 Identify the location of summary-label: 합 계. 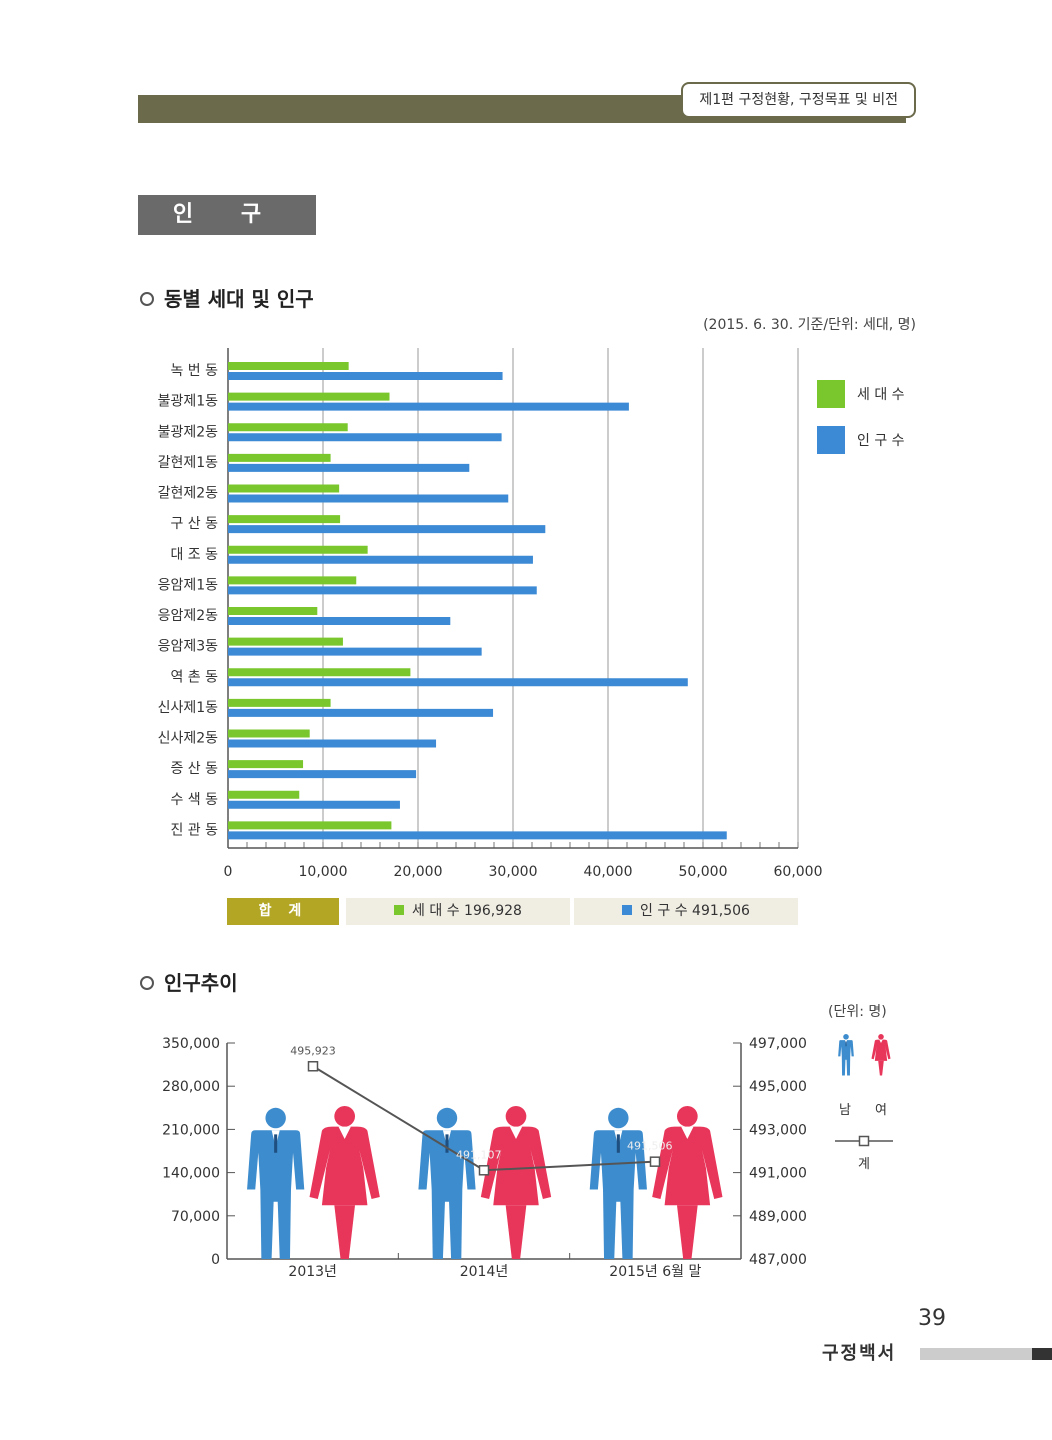
(283, 911).